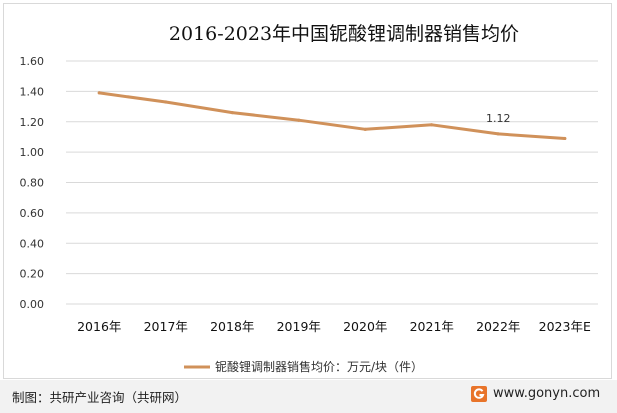 Image resolution: width=617 pixels, height=413 pixels. Describe the element at coordinates (232, 326) in the screenshot. I see `x-tick-label: 2018年` at that location.